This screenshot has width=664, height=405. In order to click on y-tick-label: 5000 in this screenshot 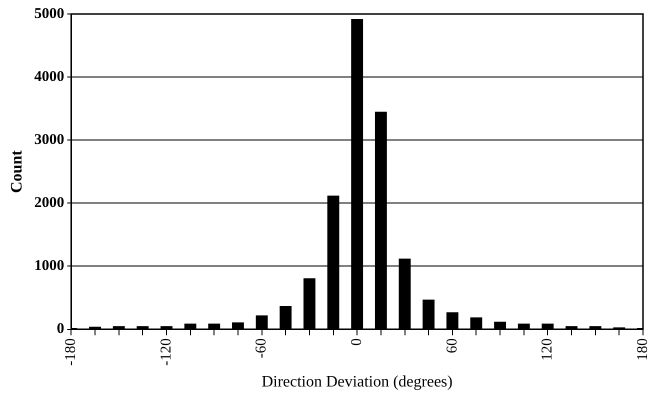, I will do `click(49, 14)`.